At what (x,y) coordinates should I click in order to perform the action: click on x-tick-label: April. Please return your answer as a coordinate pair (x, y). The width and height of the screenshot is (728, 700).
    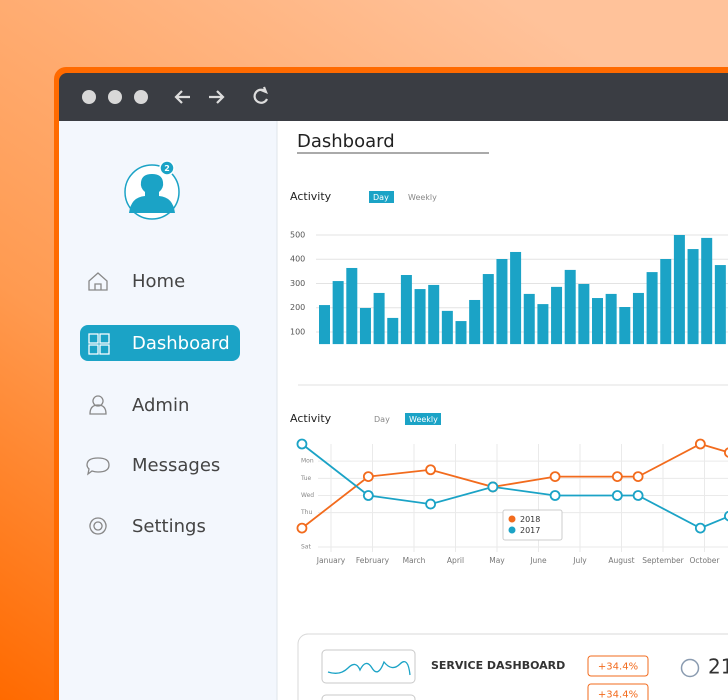
    Looking at the image, I should click on (455, 560).